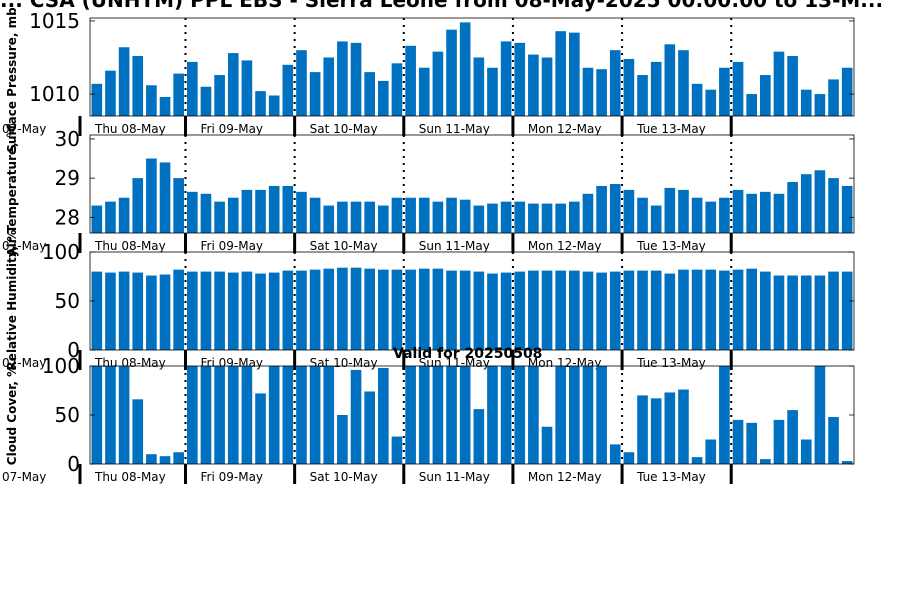  Describe the element at coordinates (12, 80) in the screenshot. I see `y-axis-label: Surface Pressure, mb` at that location.